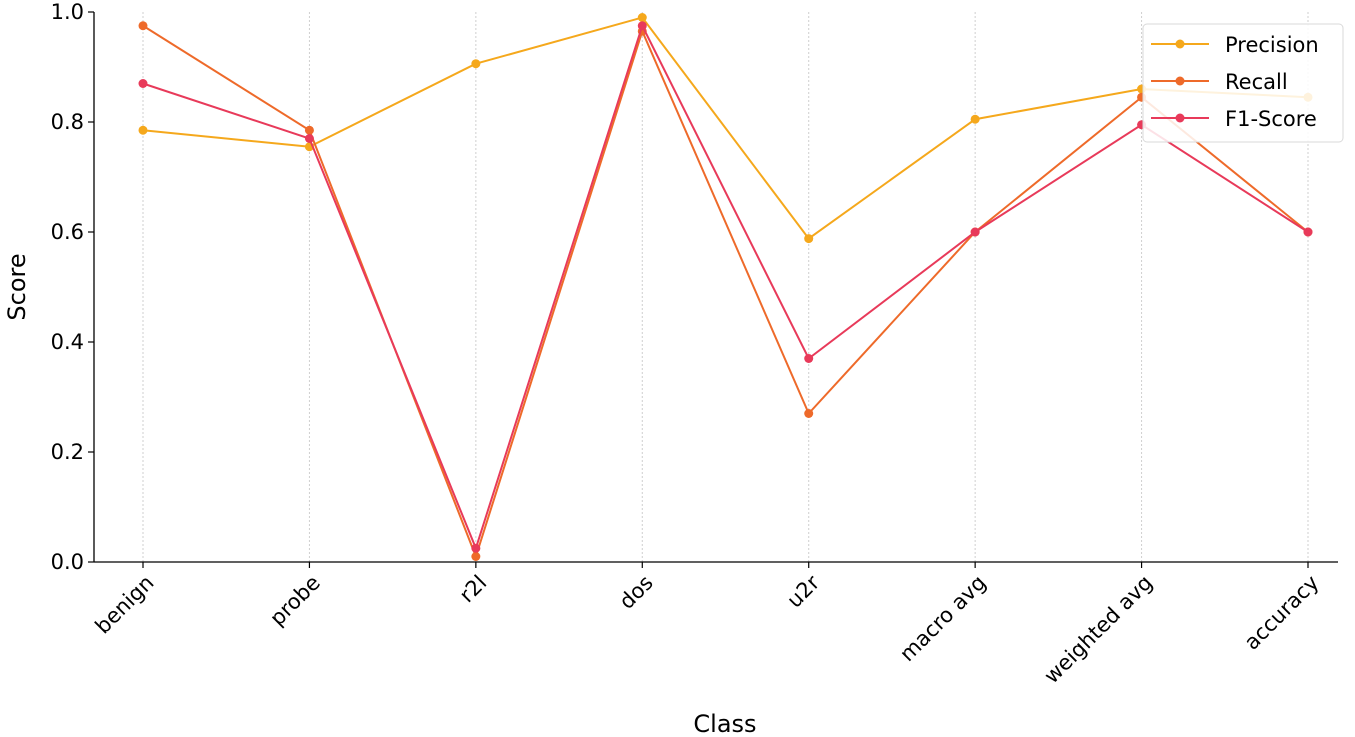 The image size is (1355, 737). What do you see at coordinates (1180, 44) in the screenshot?
I see `legend-marker-precision` at bounding box center [1180, 44].